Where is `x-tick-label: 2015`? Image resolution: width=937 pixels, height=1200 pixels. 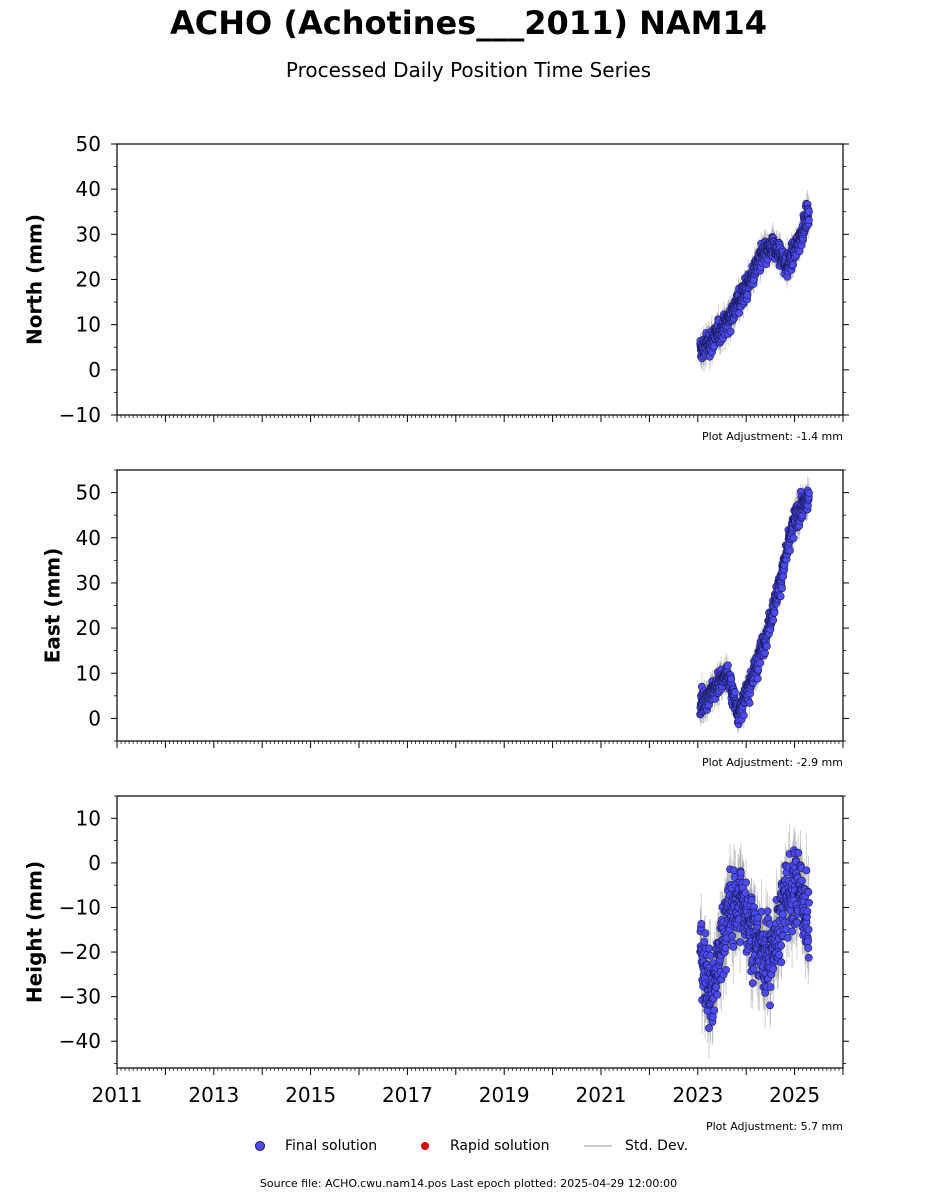
x-tick-label: 2015 is located at coordinates (310, 1095).